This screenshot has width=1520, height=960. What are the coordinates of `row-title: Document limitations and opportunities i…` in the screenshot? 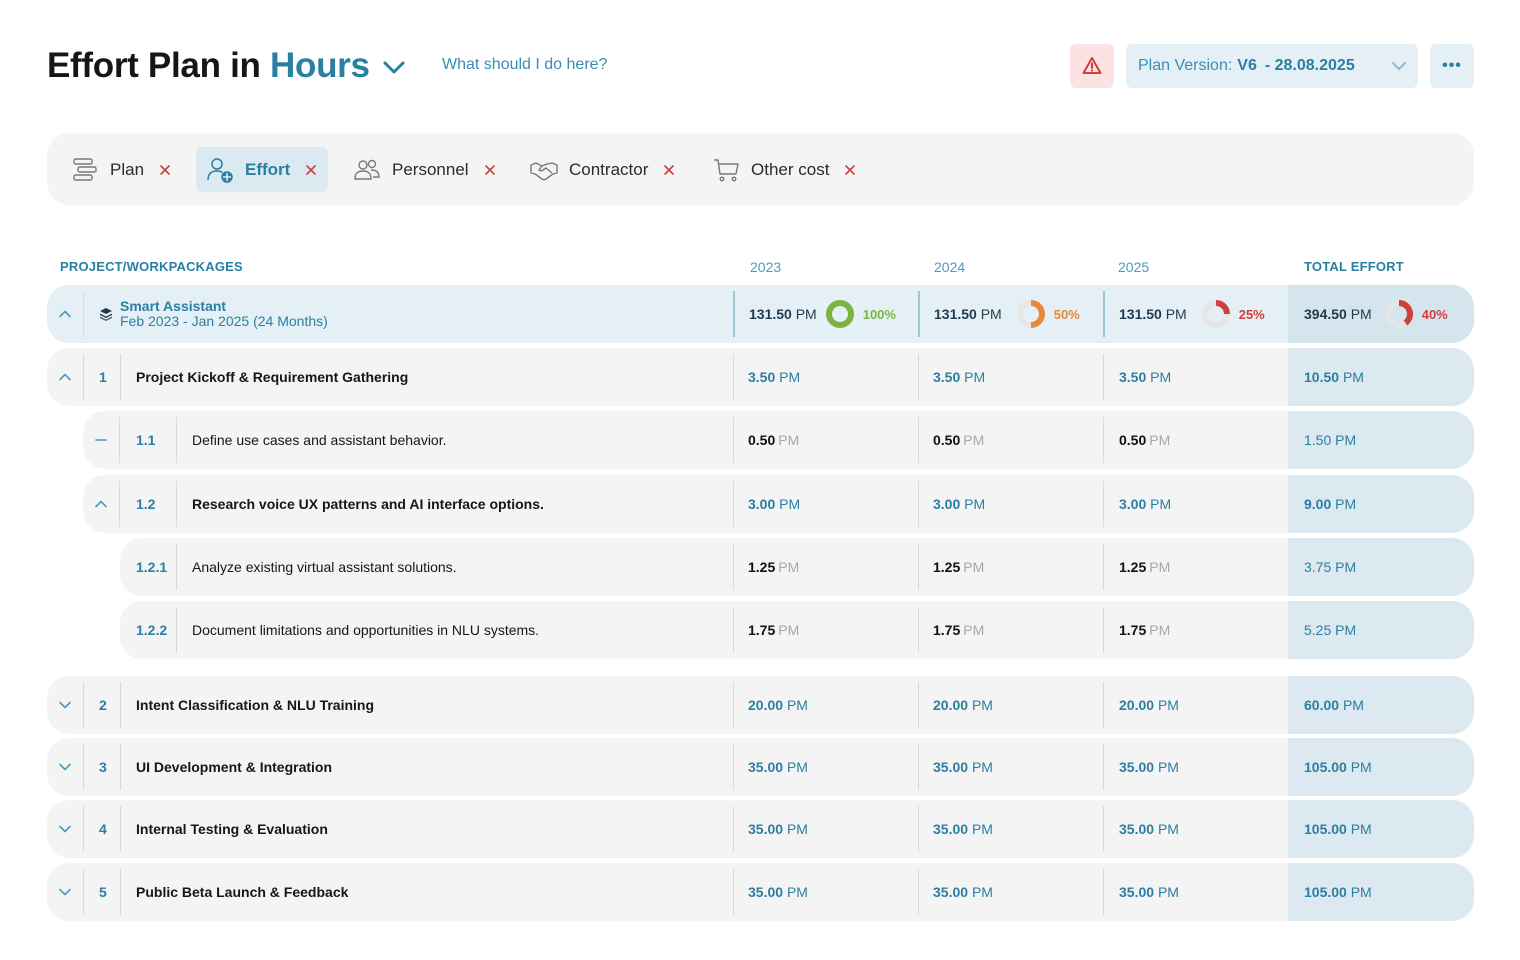 It's located at (366, 630).